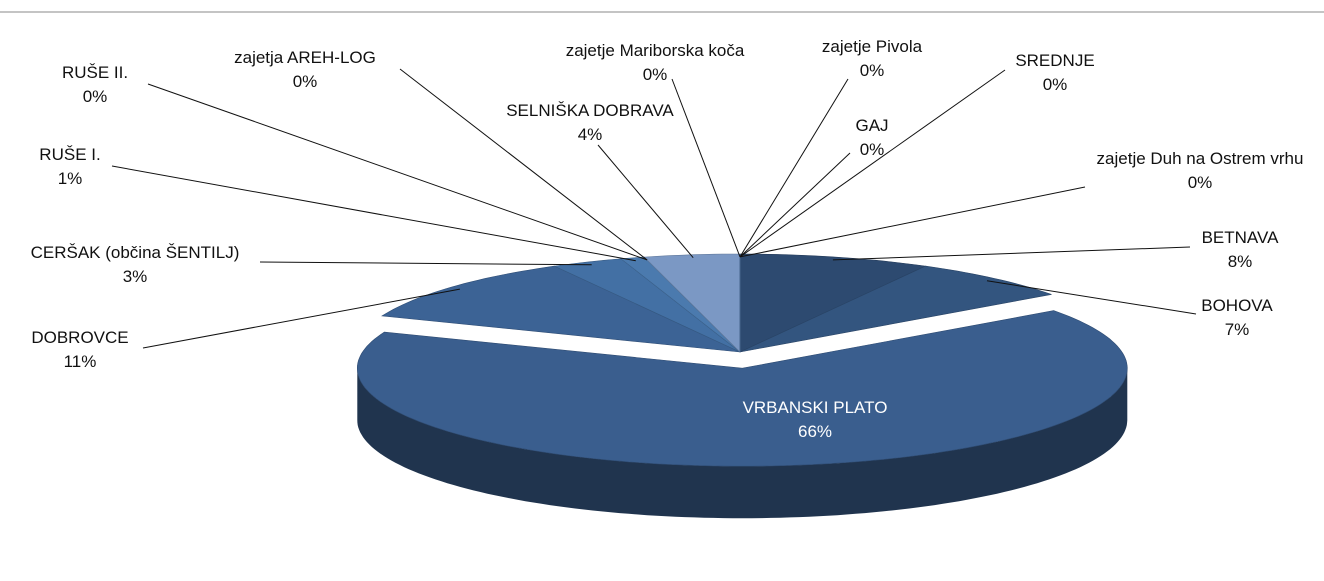  What do you see at coordinates (872, 46) in the screenshot?
I see `category-label: zajetje Pivola` at bounding box center [872, 46].